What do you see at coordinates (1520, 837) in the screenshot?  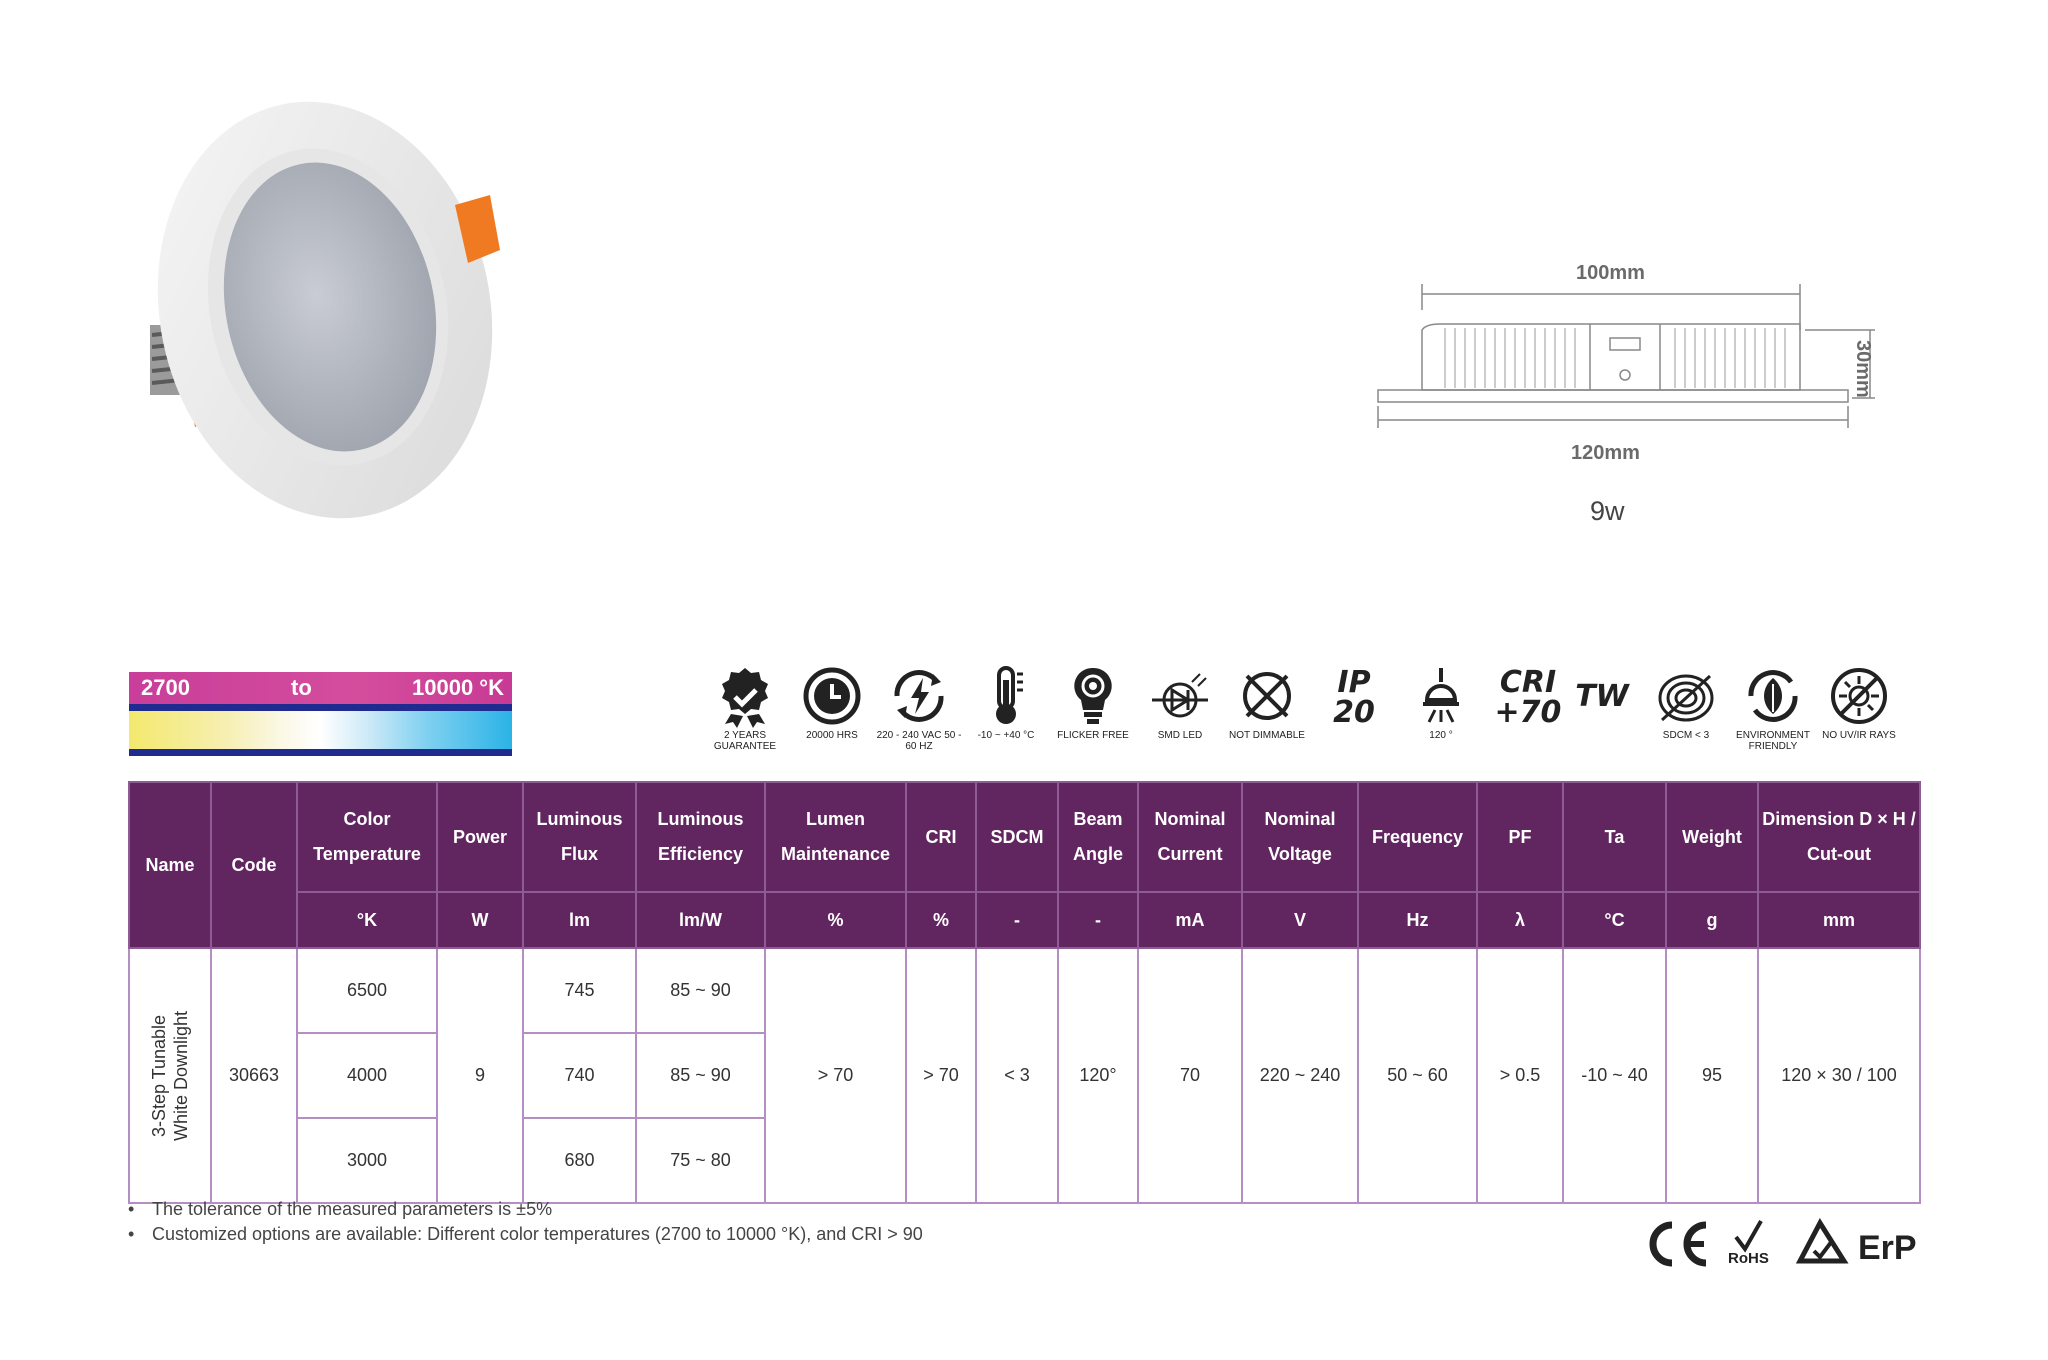 I see `header-pf: PF` at bounding box center [1520, 837].